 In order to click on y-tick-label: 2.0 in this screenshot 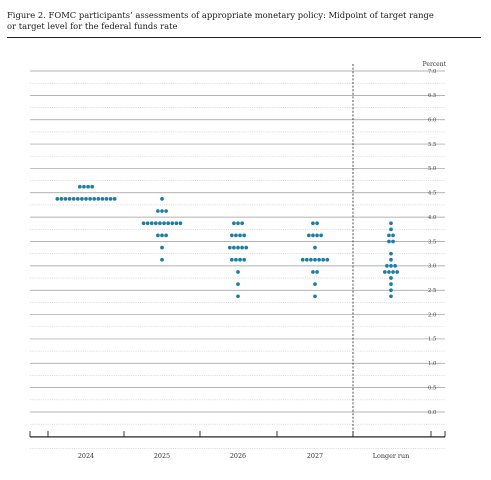, I will do `click(432, 315)`.